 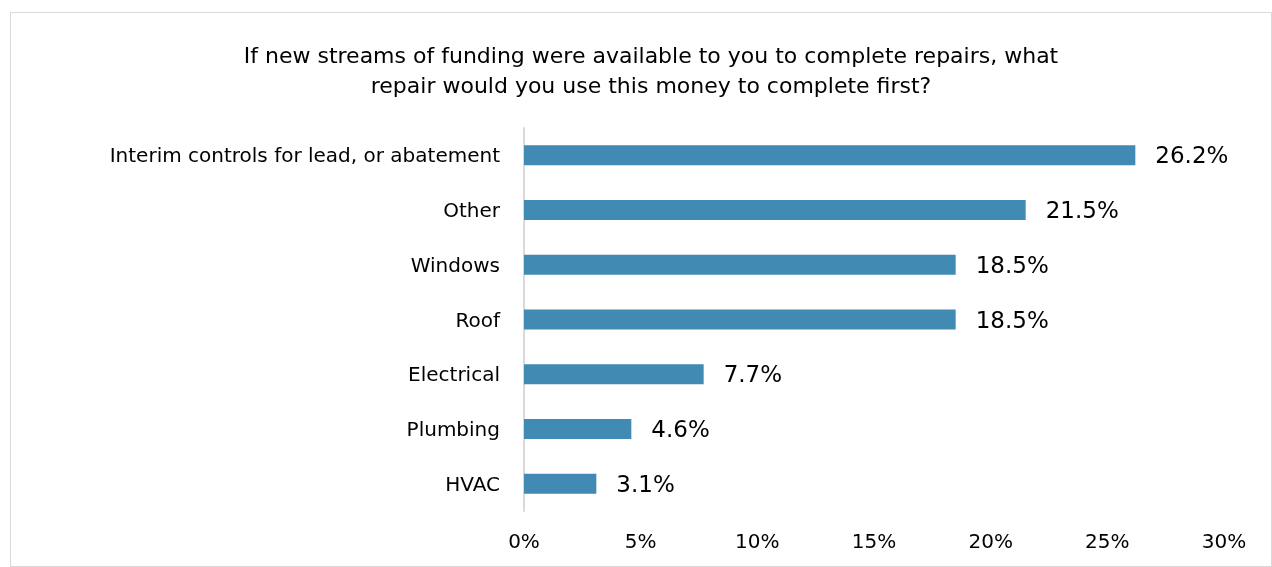 I want to click on y-tick-label: Windows, so click(x=455, y=264).